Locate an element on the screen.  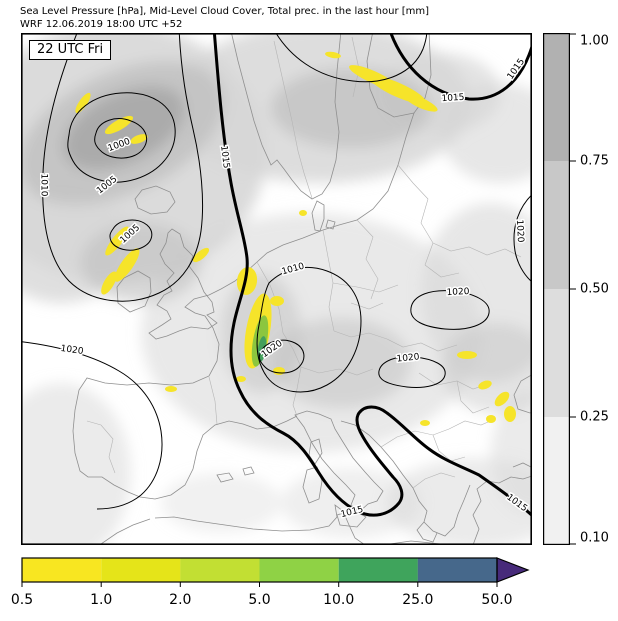
precip-cb-tick-label: 10.0 is located at coordinates (338, 600).